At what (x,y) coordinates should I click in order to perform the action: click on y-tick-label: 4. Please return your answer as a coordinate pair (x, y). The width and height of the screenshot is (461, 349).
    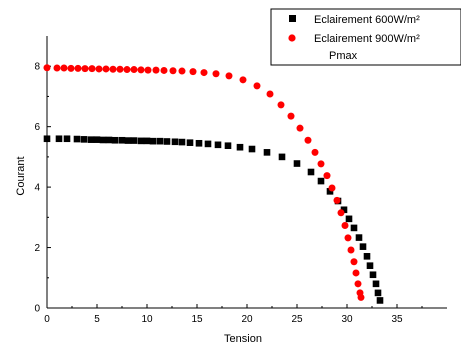
    Looking at the image, I should click on (37, 188).